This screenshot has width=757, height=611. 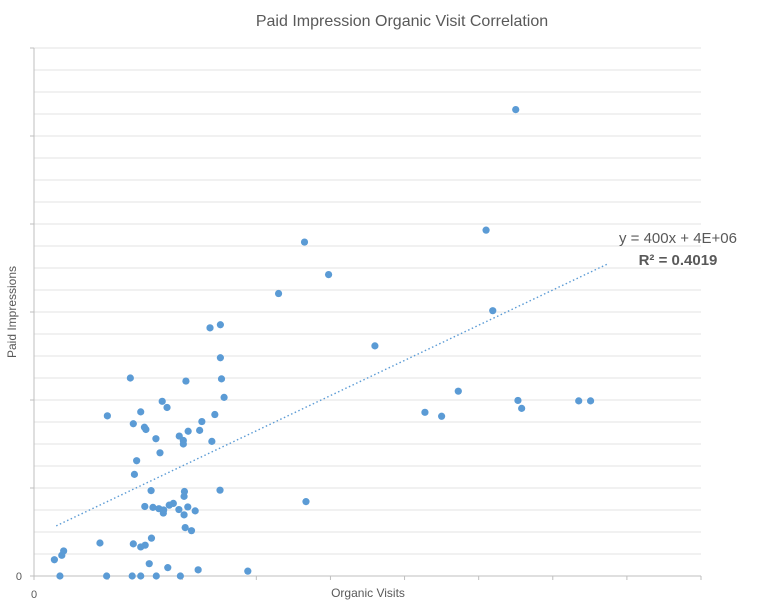 What do you see at coordinates (34, 595) in the screenshot?
I see `x-tick-label-0: 0` at bounding box center [34, 595].